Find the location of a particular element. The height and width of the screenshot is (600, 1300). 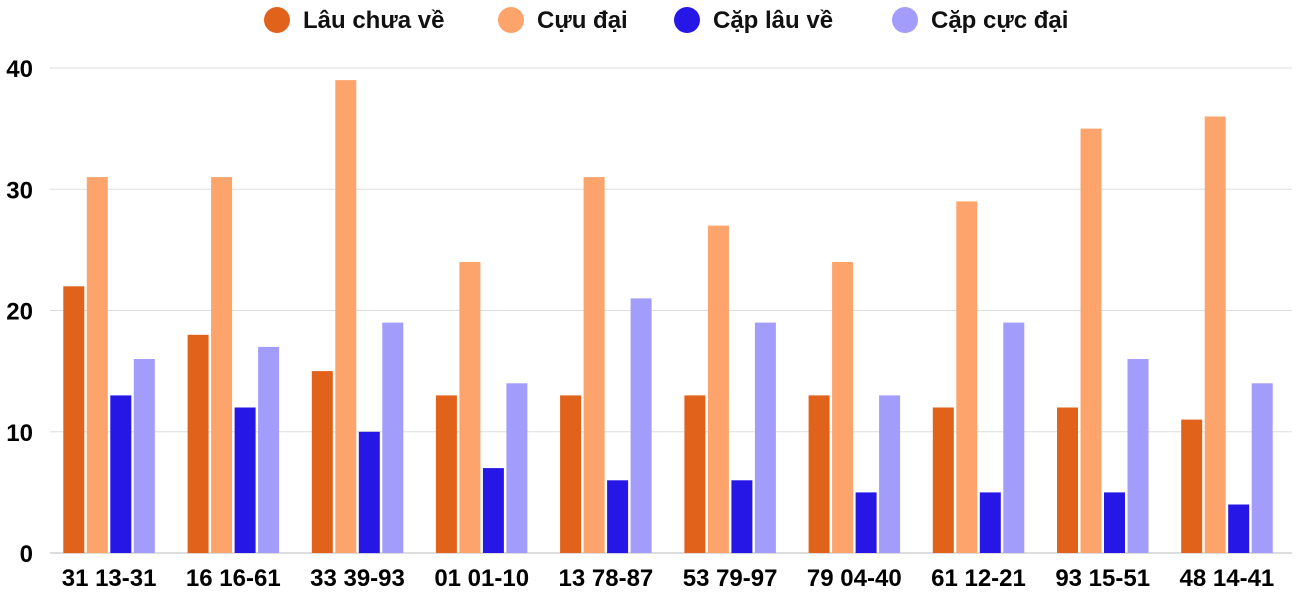

x-tick-label: 61 12-21 is located at coordinates (978, 578).